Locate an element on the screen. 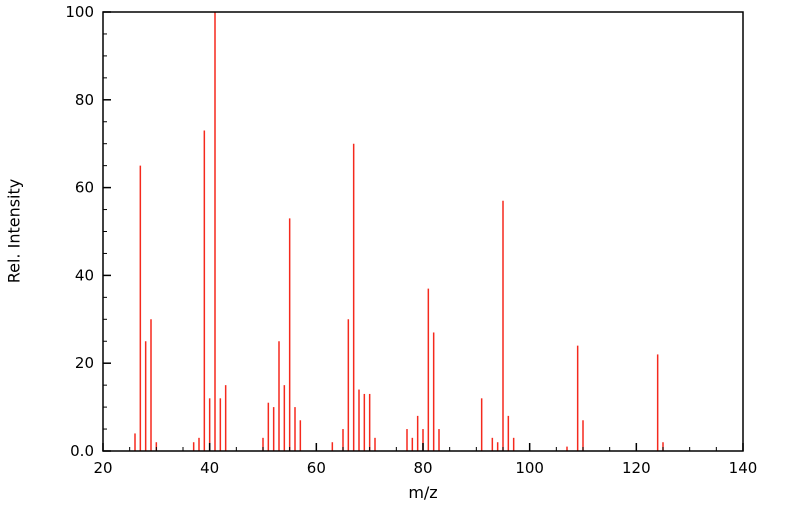 This screenshot has height=516, width=799. y-axis-label: Rel. Intensity is located at coordinates (14, 231).